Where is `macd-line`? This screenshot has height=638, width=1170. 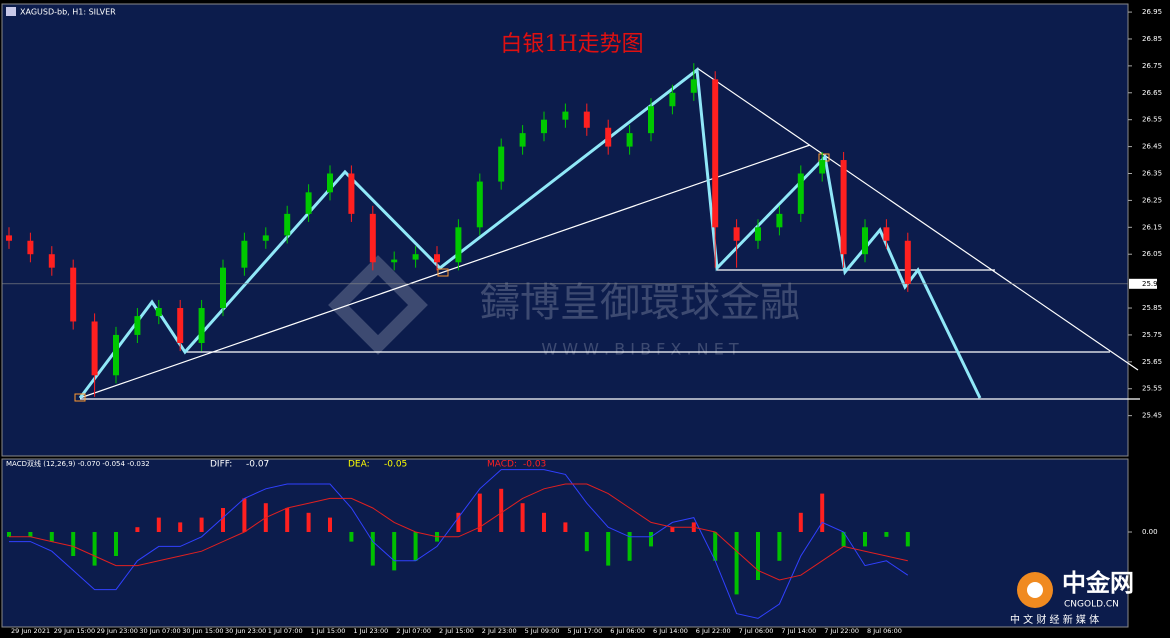
macd-line is located at coordinates (458, 532).